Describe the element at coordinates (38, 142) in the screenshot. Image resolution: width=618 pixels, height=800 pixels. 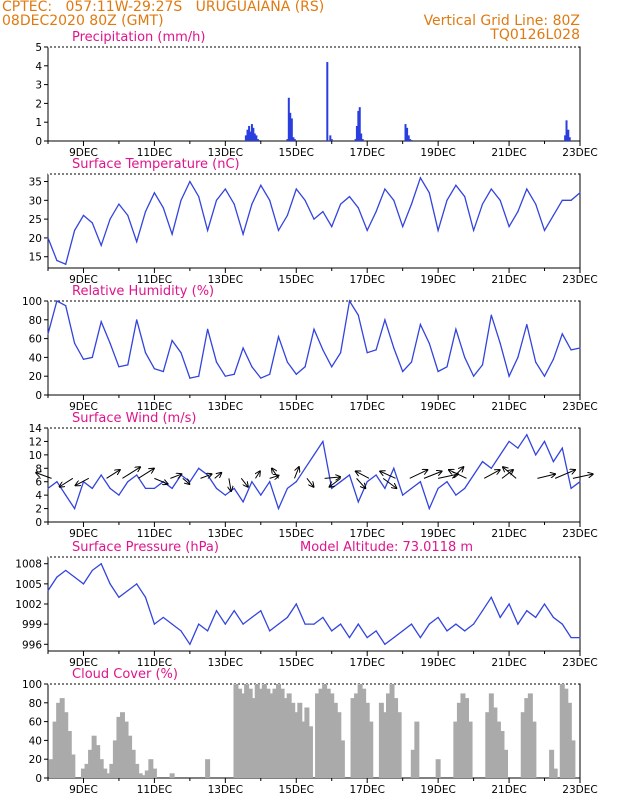
I see `y-tick-label: 0` at that location.